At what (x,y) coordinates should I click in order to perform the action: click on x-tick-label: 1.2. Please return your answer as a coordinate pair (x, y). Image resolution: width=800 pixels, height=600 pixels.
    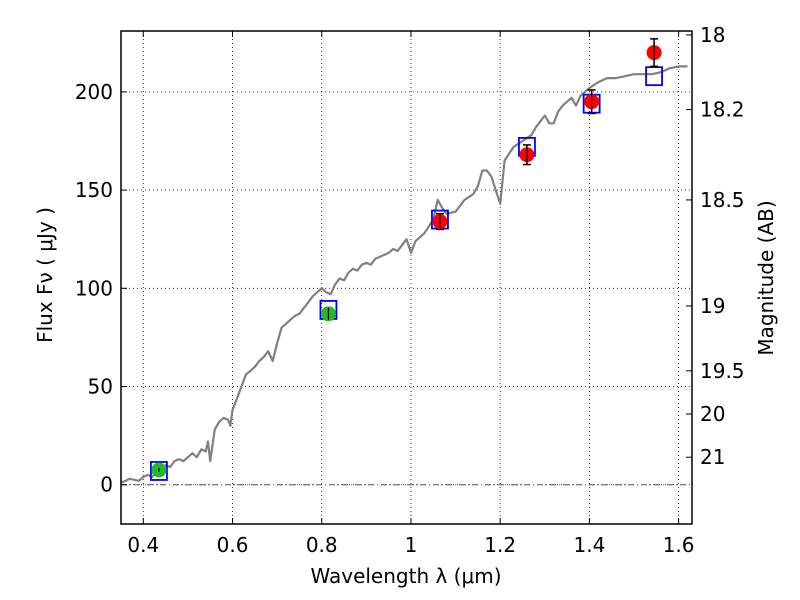
    Looking at the image, I should click on (500, 545).